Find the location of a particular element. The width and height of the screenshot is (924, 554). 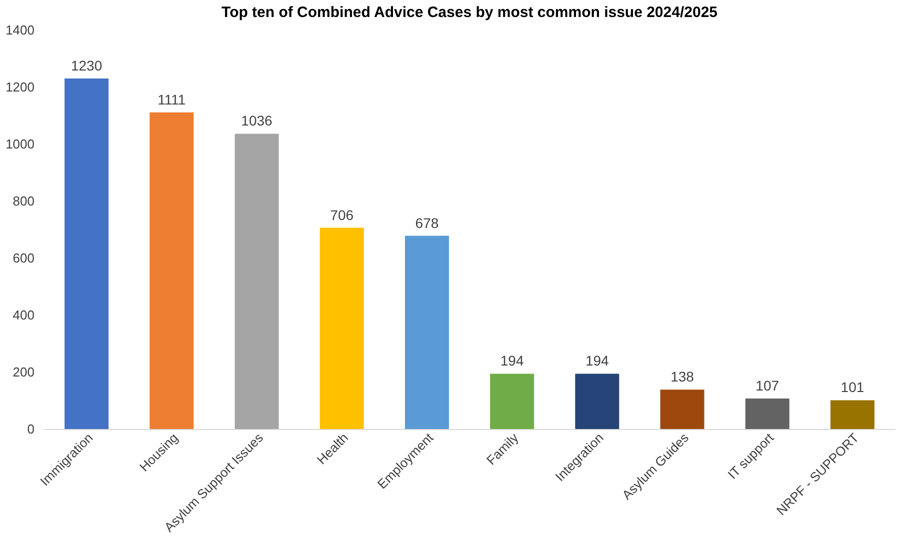

y-tick-label: 0 is located at coordinates (30, 429).